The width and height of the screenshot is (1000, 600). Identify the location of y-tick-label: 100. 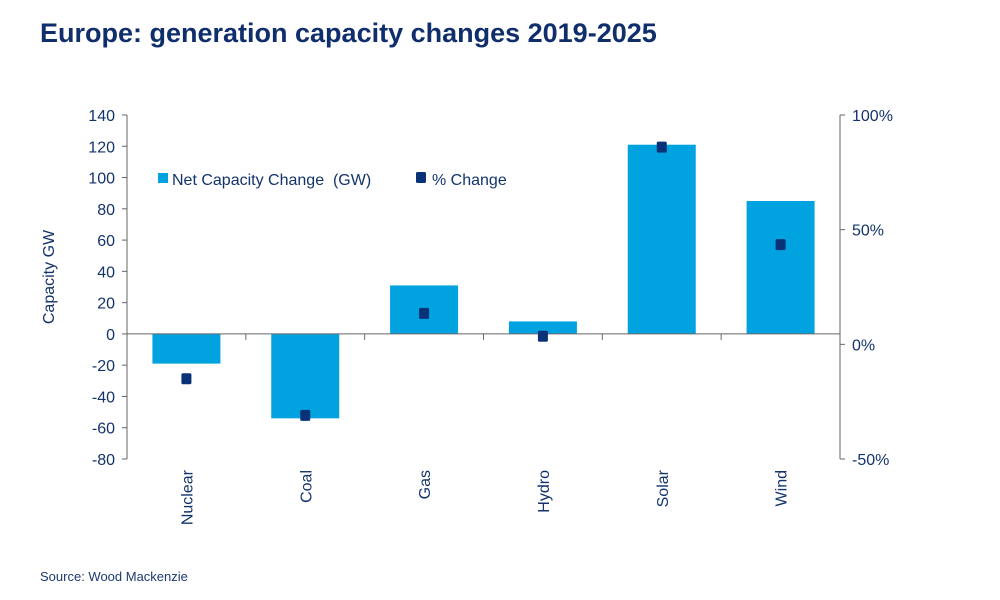
(101, 179).